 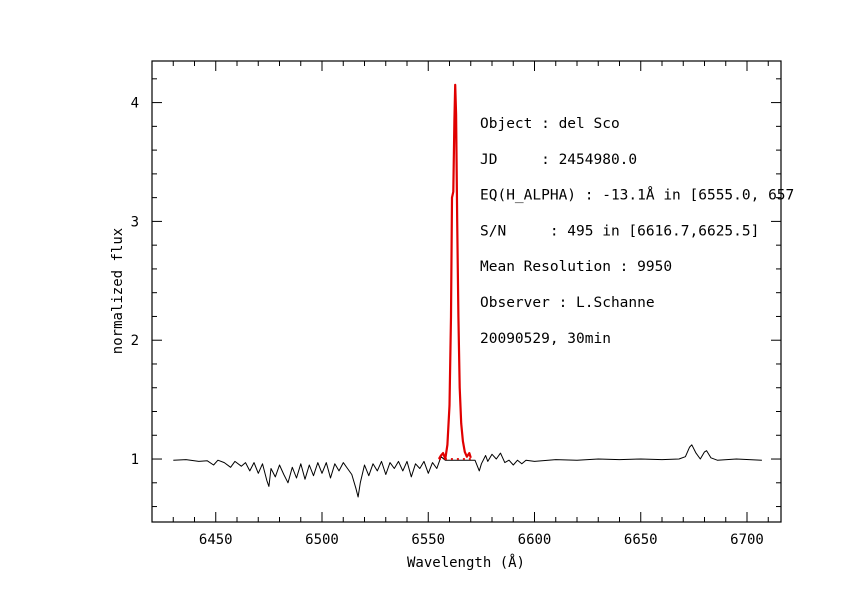 I want to click on y-axis-title: normalized flux, so click(x=118, y=291).